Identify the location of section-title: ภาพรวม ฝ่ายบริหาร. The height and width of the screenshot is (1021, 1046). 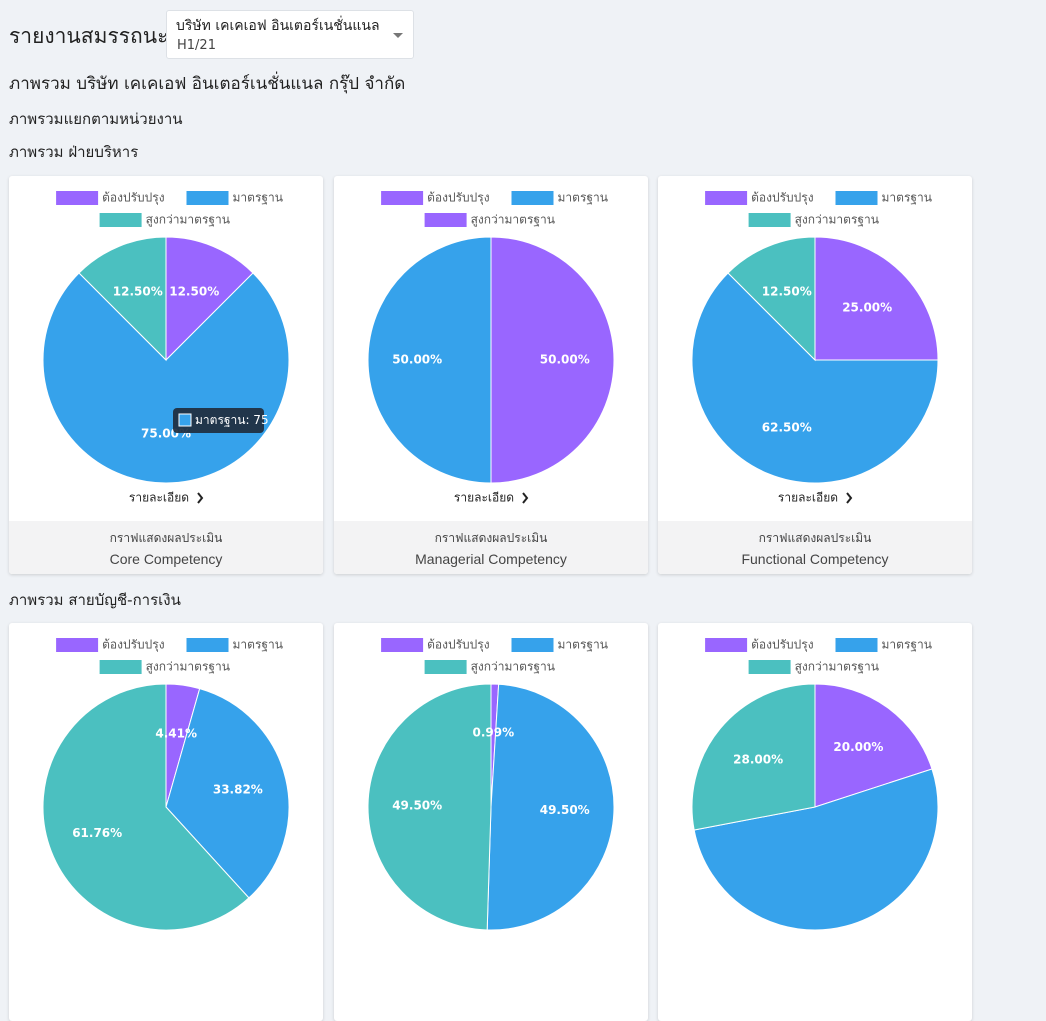
(74, 152).